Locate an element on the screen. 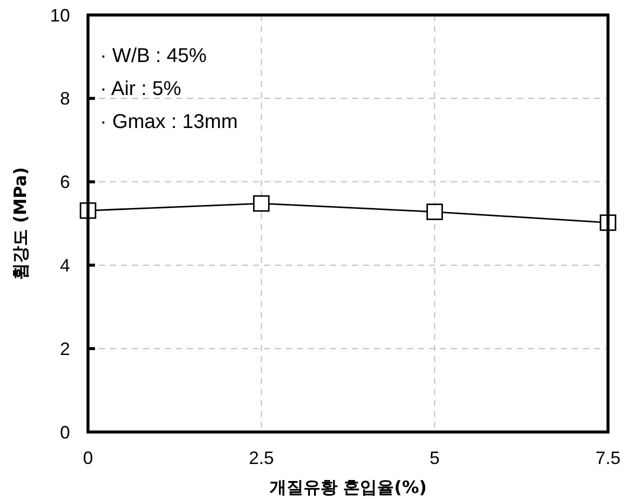 This screenshot has height=499, width=624. annotation: · Gmax : 13mm is located at coordinates (169, 122).